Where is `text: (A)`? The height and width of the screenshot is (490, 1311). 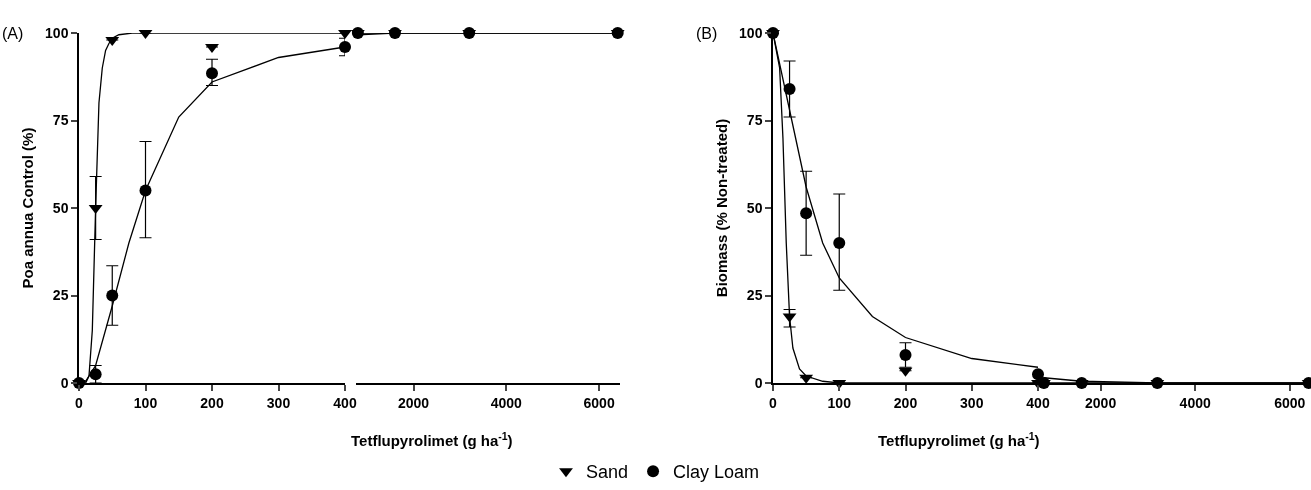 text: (A) is located at coordinates (13, 33).